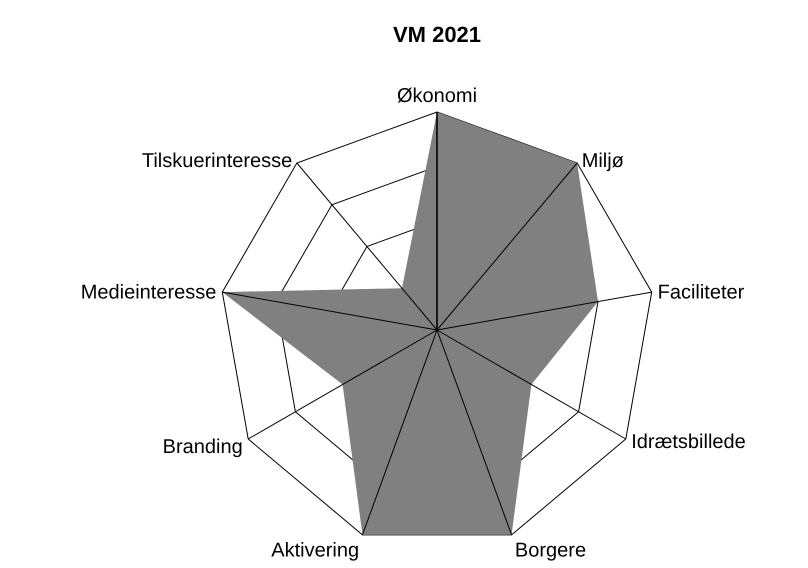  I want to click on spoke-label: Borgere, so click(550, 551).